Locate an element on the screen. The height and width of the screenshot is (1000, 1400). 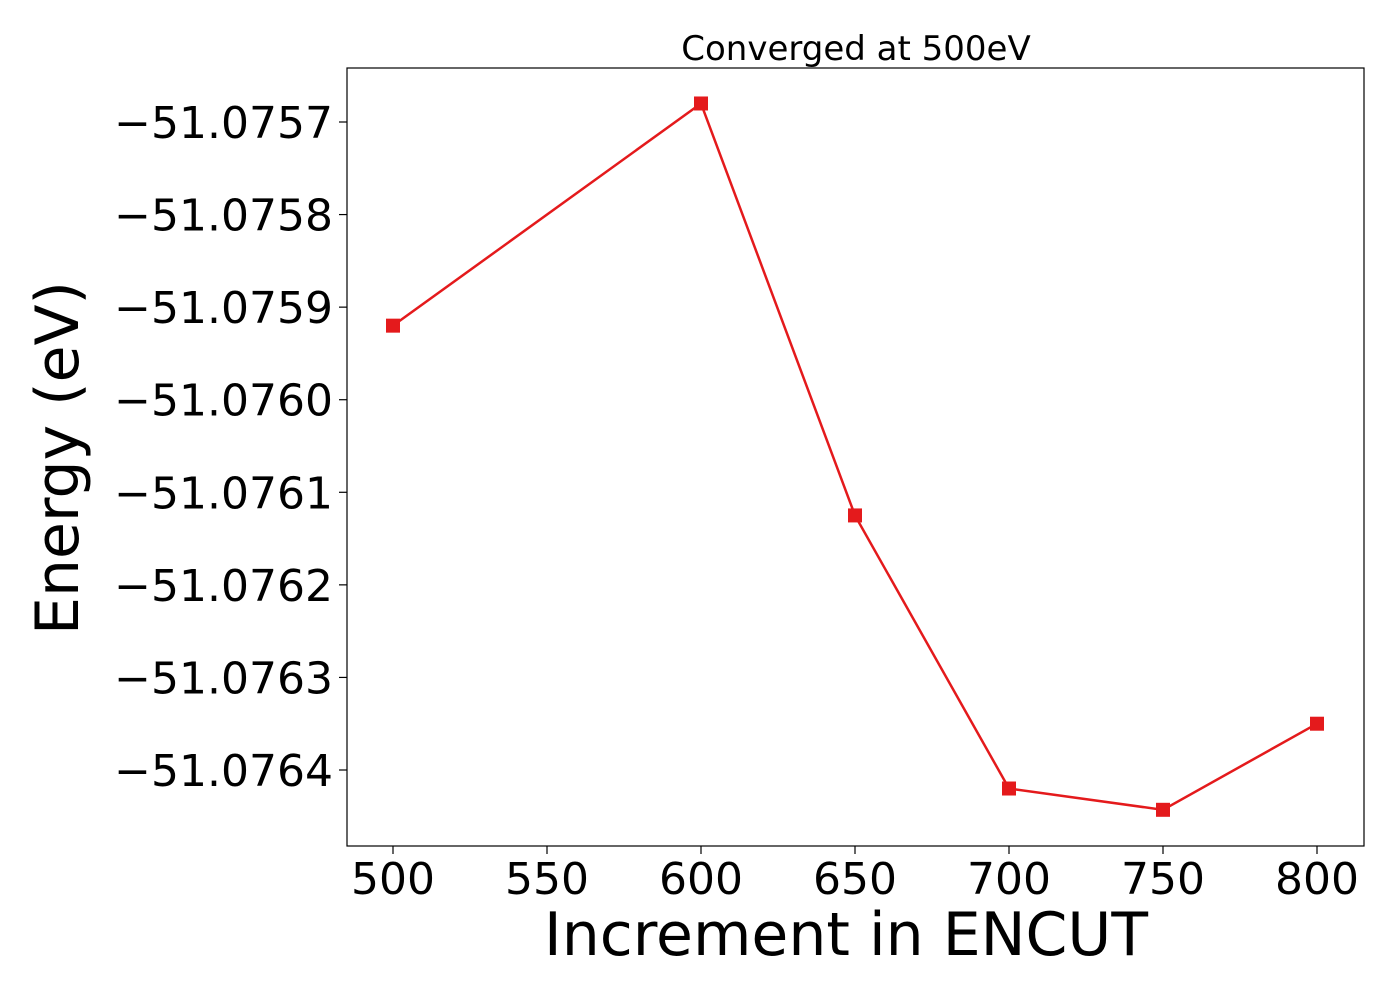
x-tick-label: 700 is located at coordinates (1009, 879).